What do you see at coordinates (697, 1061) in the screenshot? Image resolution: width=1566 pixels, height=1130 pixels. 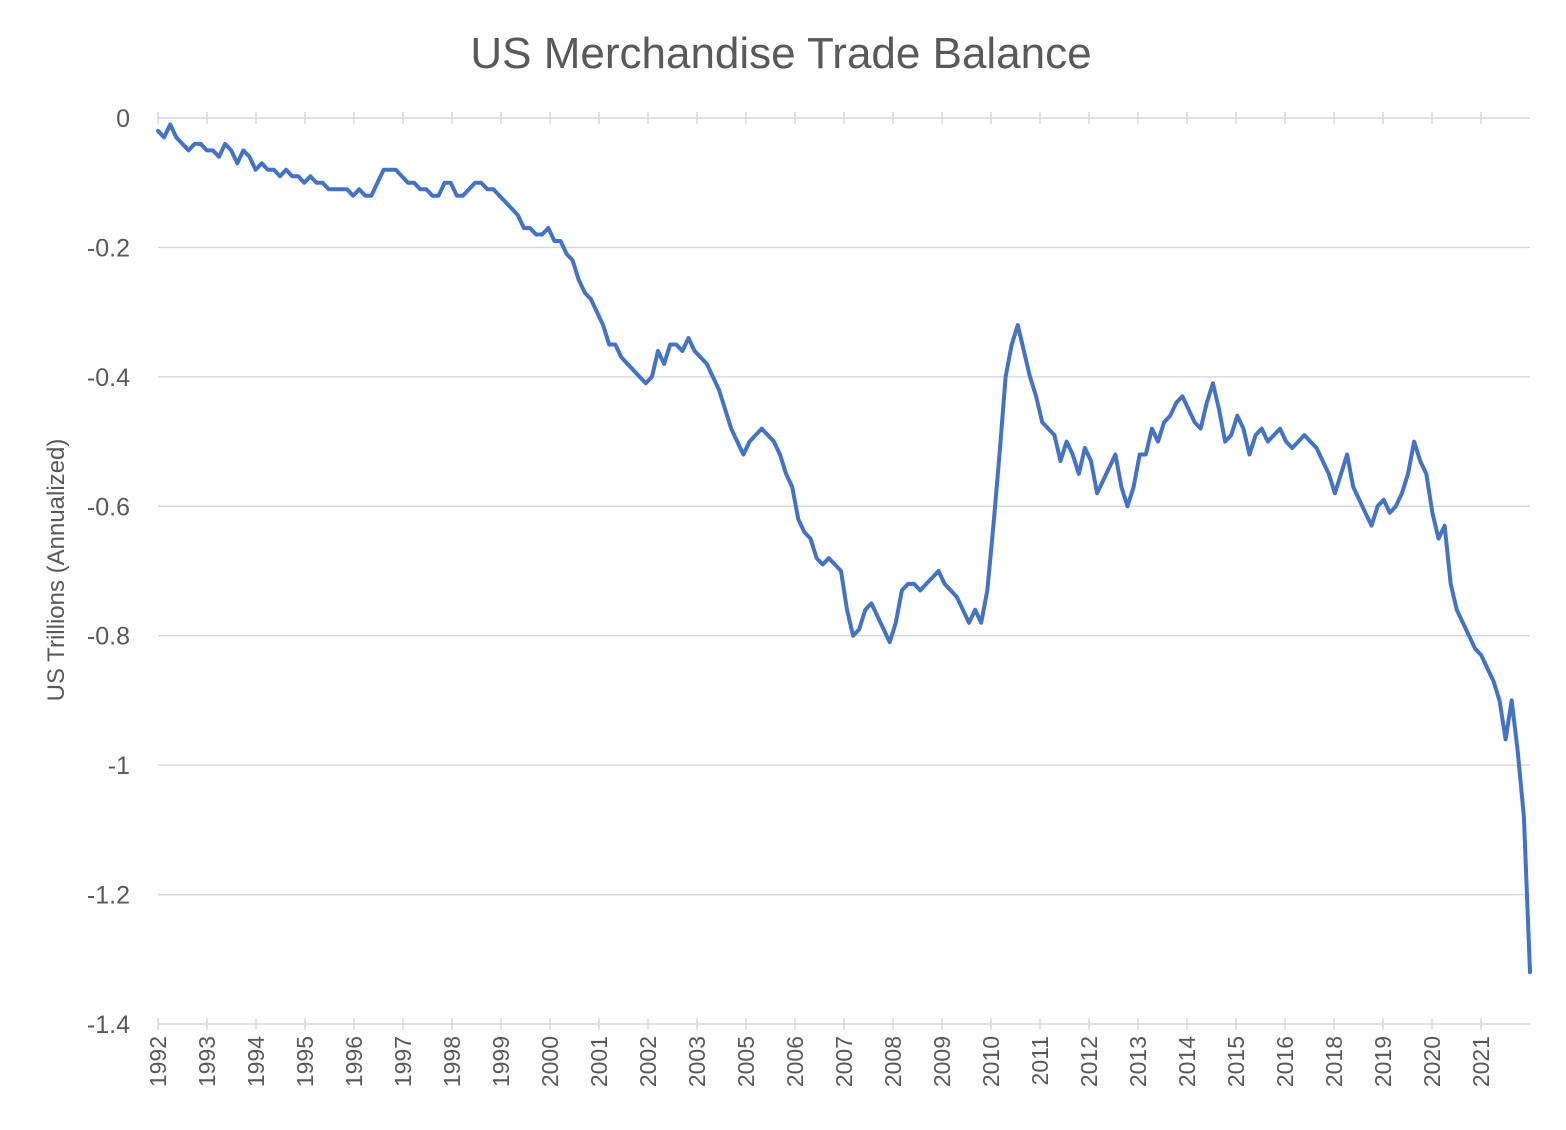 I see `x-tick-label: 2003` at bounding box center [697, 1061].